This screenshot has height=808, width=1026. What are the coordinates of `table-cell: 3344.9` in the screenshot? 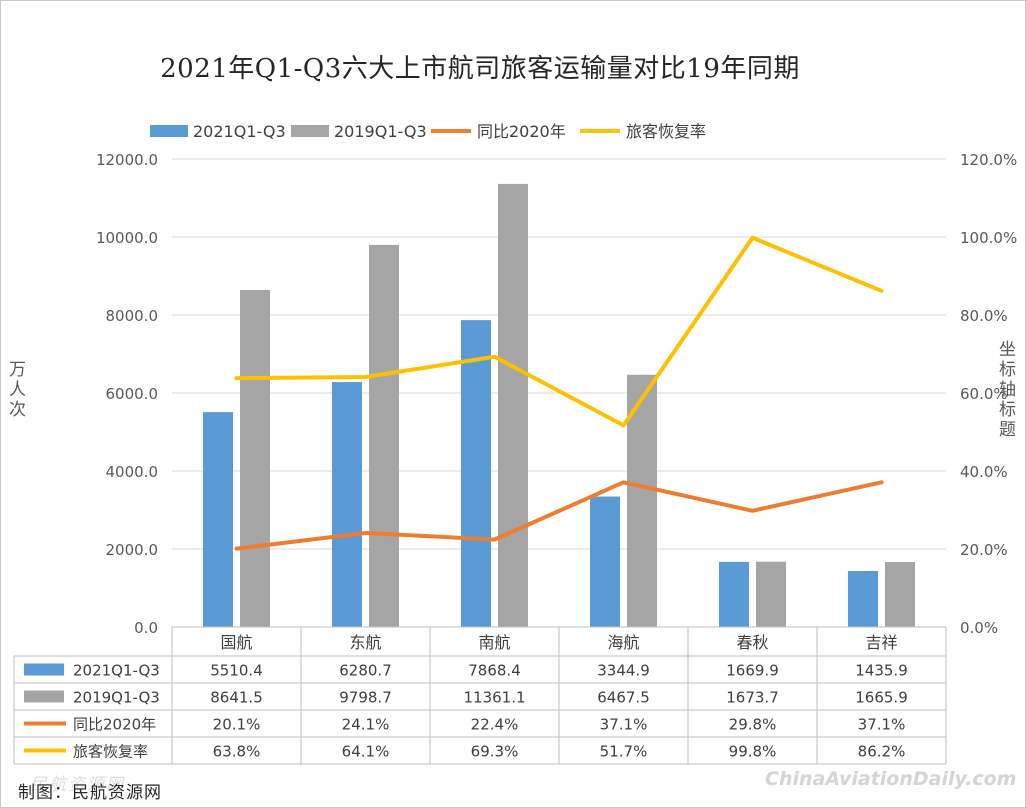 It's located at (623, 671).